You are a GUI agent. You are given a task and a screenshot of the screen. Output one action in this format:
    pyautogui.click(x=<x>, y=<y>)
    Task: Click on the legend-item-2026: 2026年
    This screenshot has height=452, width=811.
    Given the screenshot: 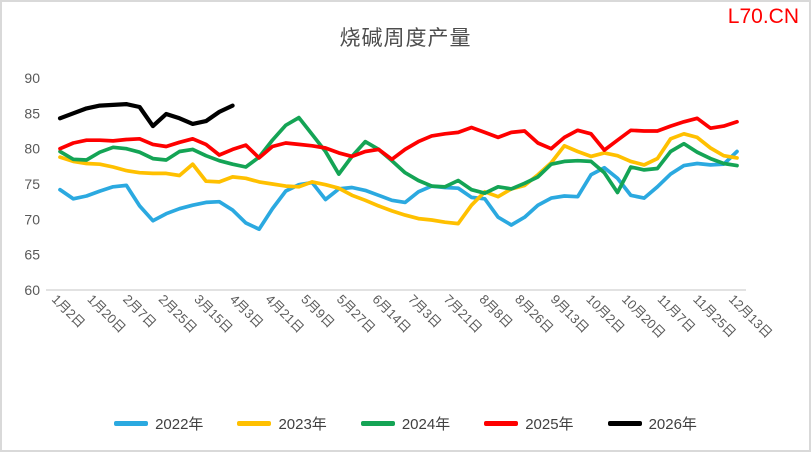 What is the action you would take?
    pyautogui.click(x=652, y=423)
    